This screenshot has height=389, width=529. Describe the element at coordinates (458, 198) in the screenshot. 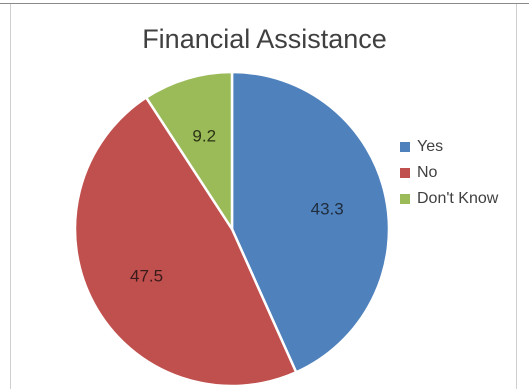

I see `legend-label-dont-know: Don't Know` at that location.